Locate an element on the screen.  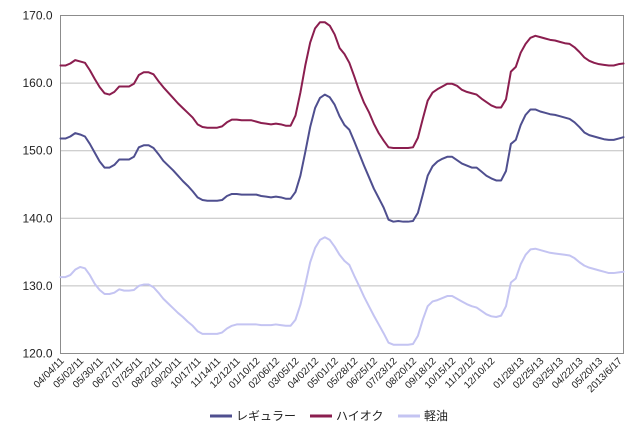
y-axis-ticks: 120.0 130.0 140.0 150.0 160.0 170.0 is located at coordinates (37, 185).